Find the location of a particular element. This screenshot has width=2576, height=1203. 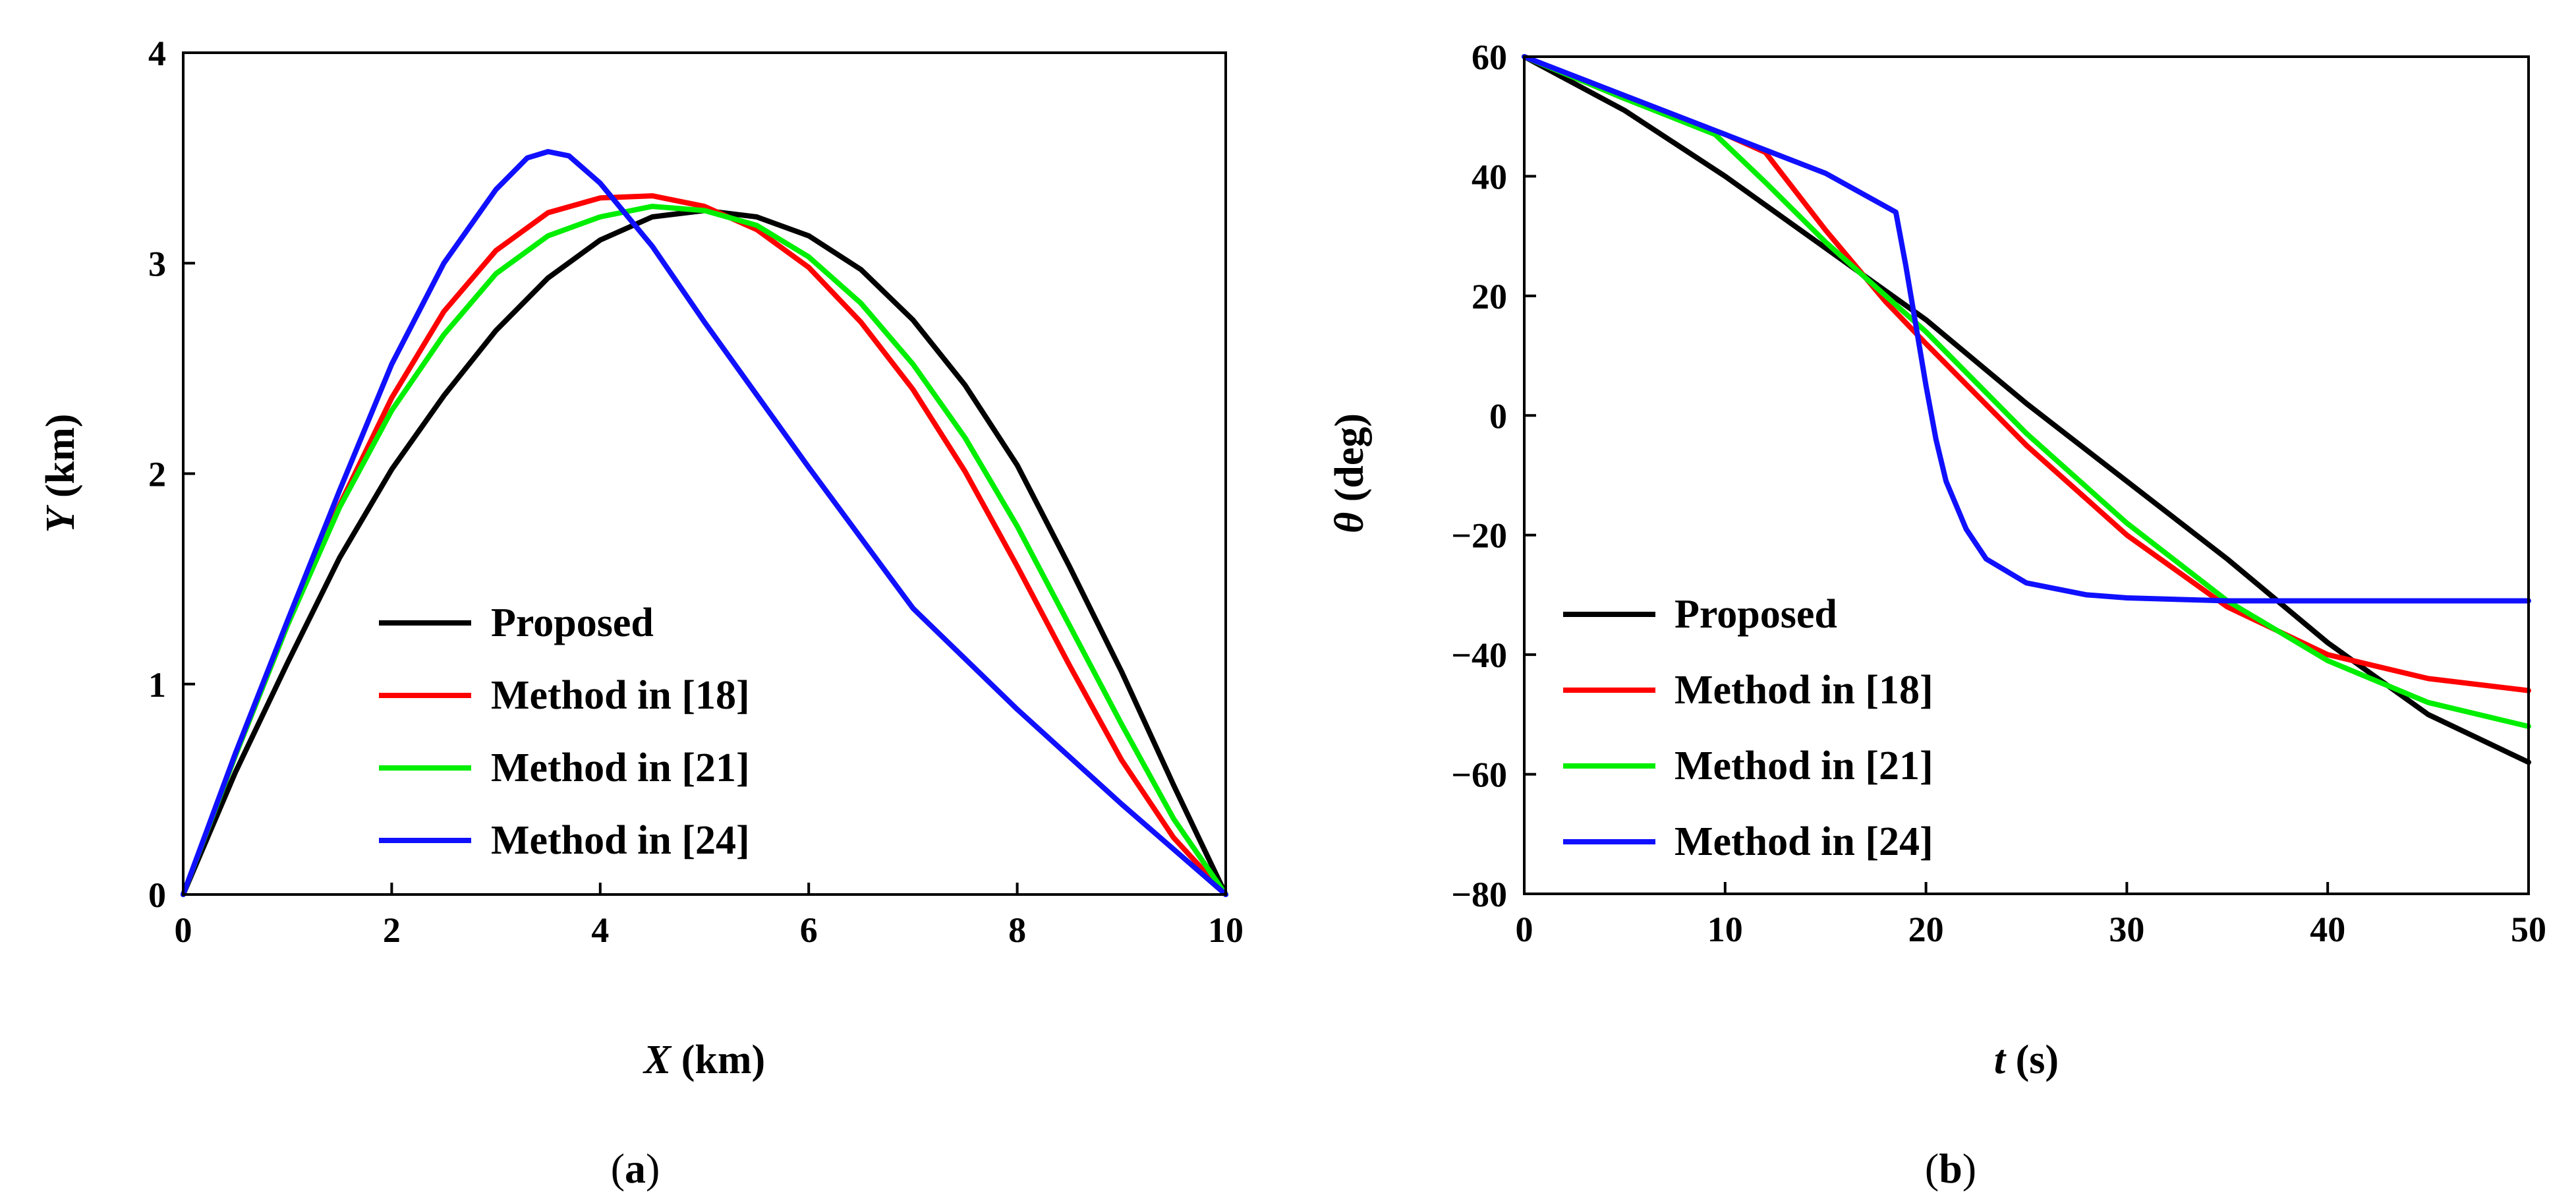

panel-b-y-tick-label: 0 is located at coordinates (1498, 416).